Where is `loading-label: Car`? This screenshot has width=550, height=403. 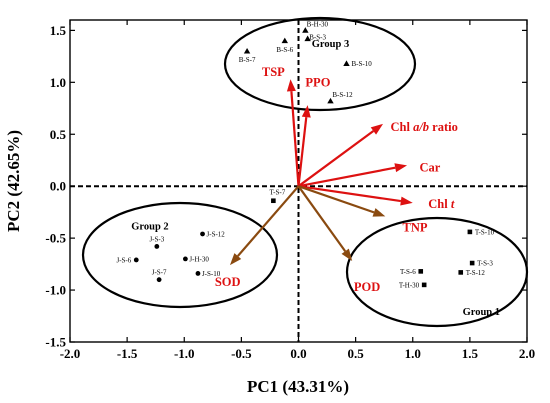 loading-label: Car is located at coordinates (429, 167).